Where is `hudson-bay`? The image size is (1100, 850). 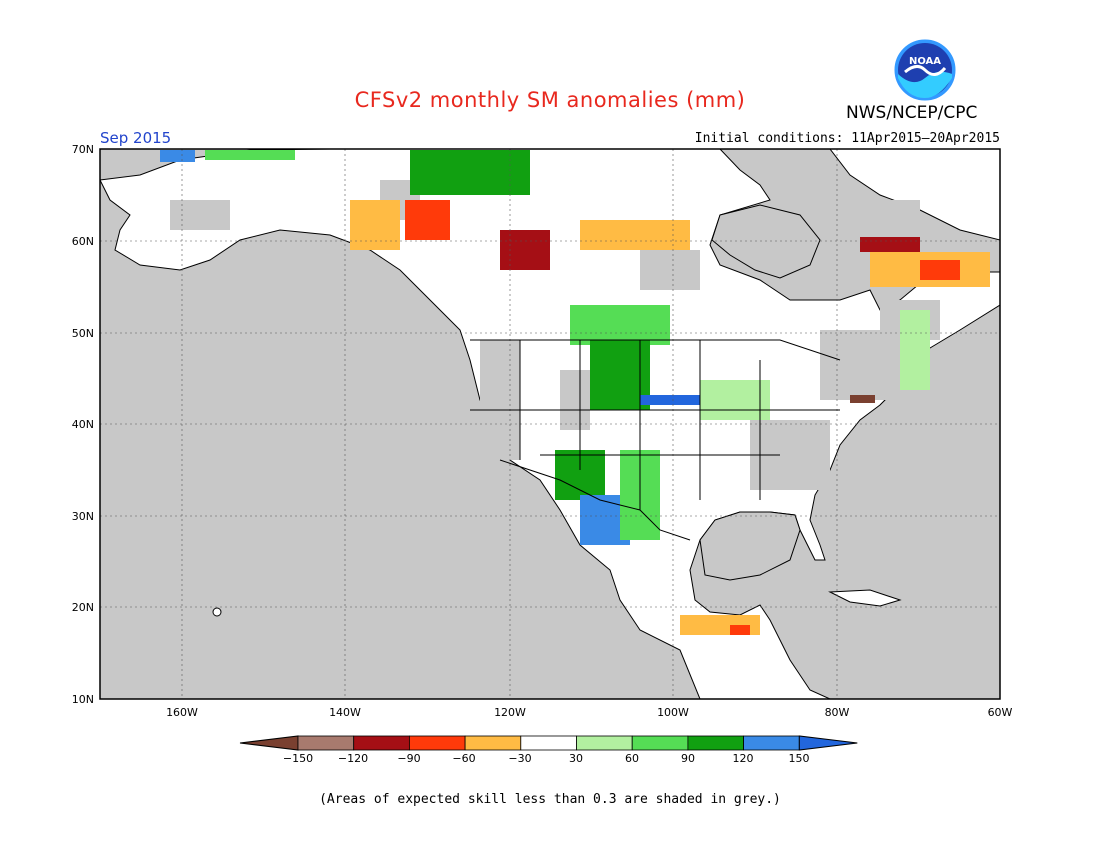
hudson-bay is located at coordinates (766, 241).